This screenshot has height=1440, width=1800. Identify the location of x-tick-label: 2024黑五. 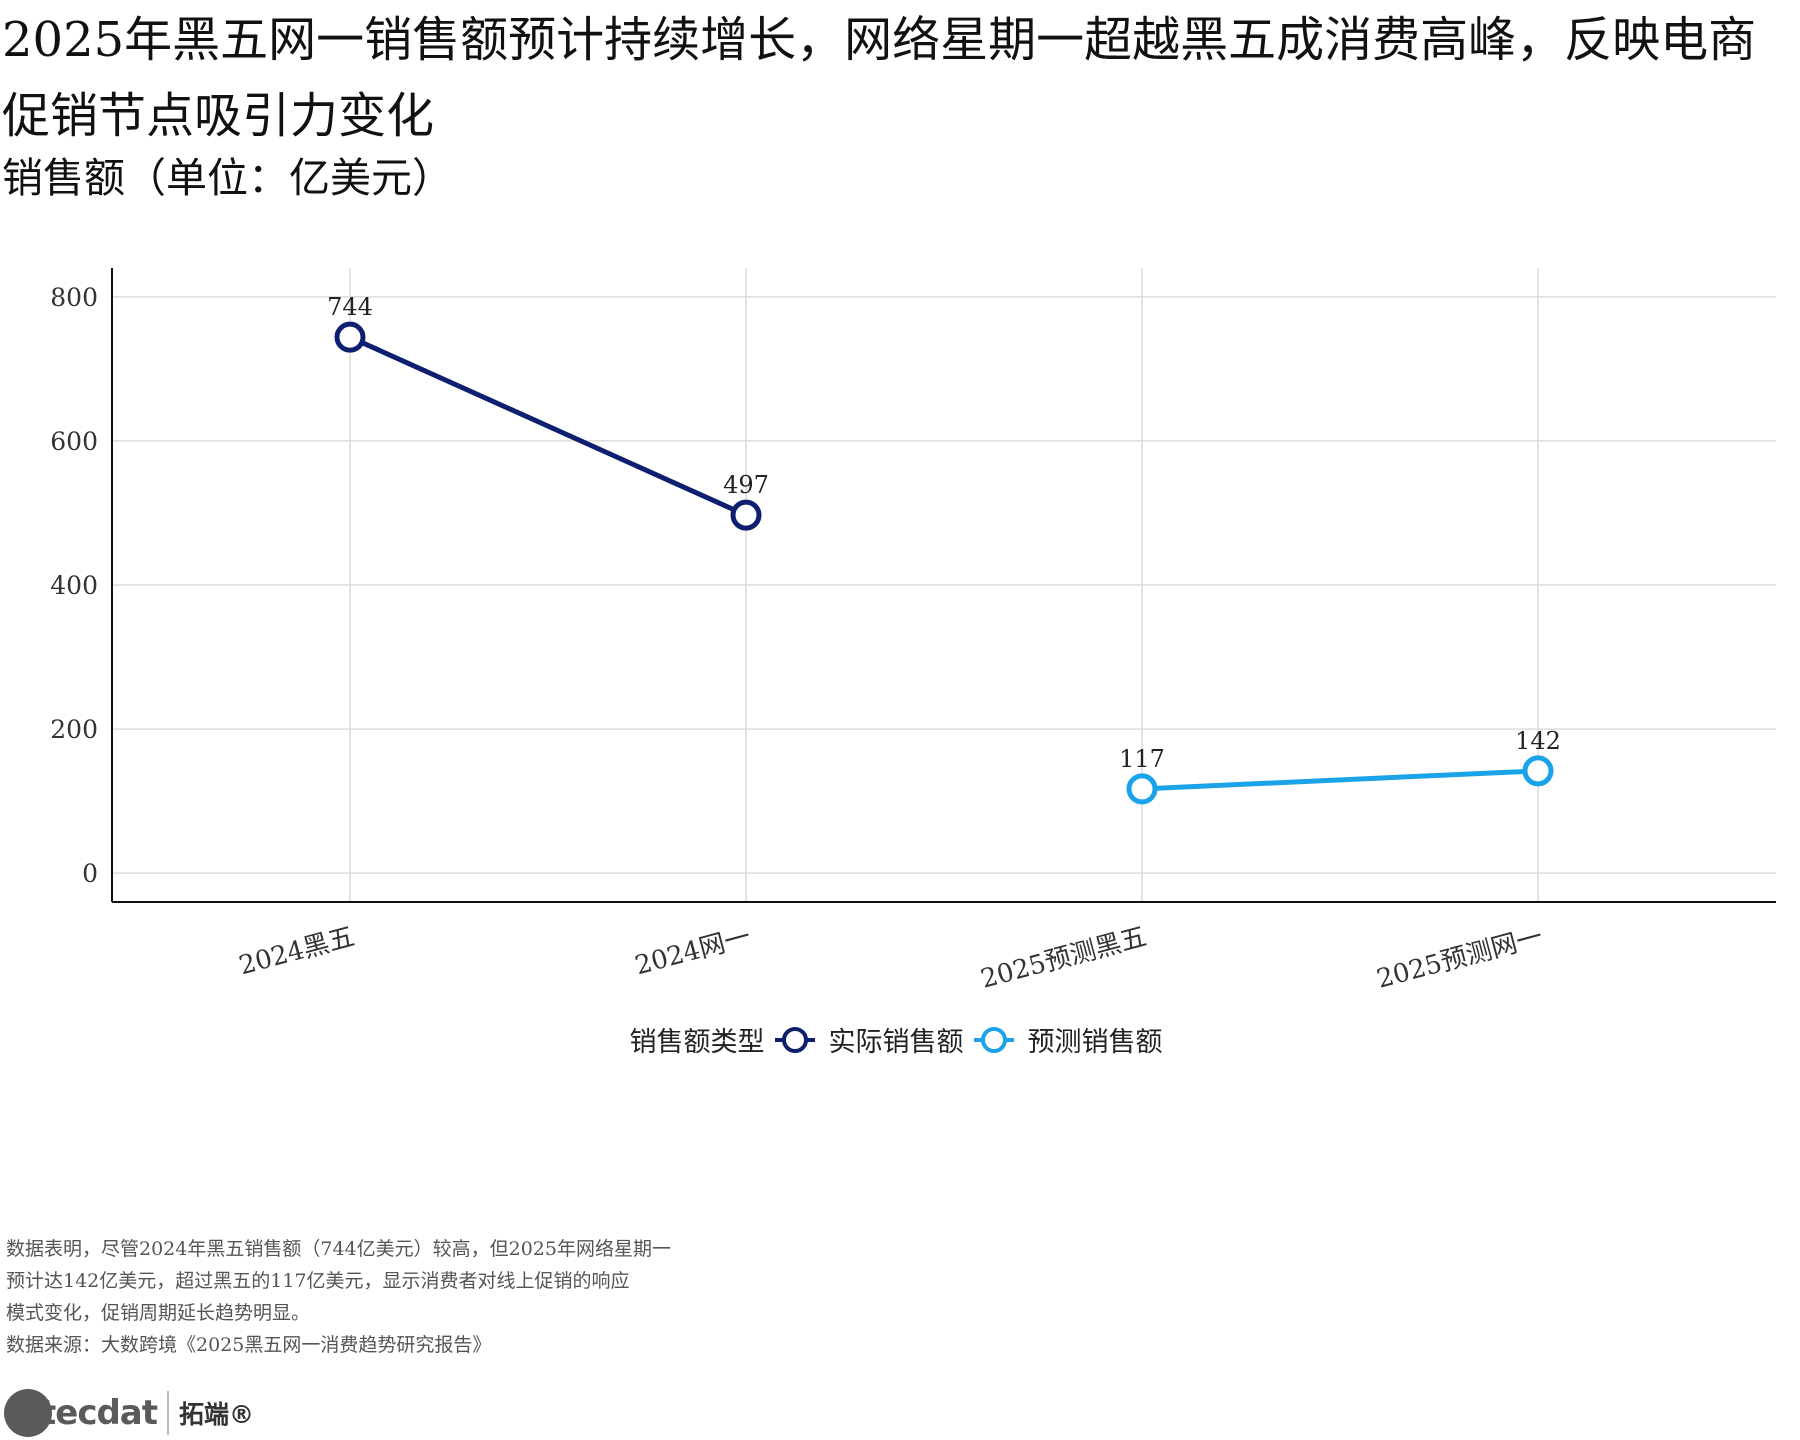
(297, 952).